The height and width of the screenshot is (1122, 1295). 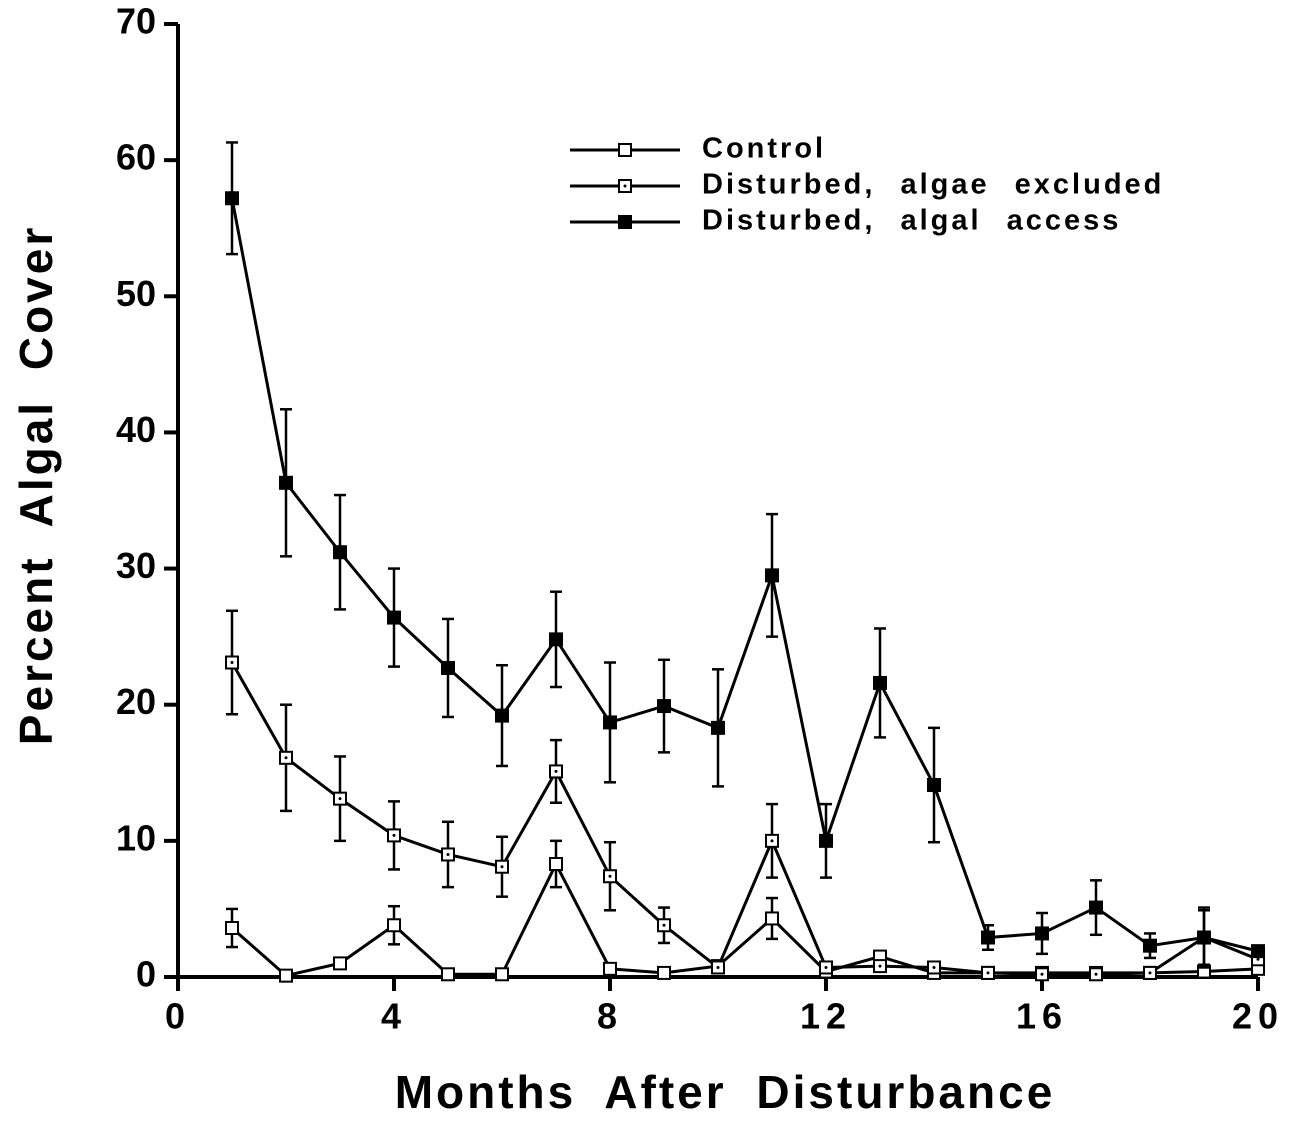 What do you see at coordinates (136, 21) in the screenshot?
I see `y-tick-label: 70` at bounding box center [136, 21].